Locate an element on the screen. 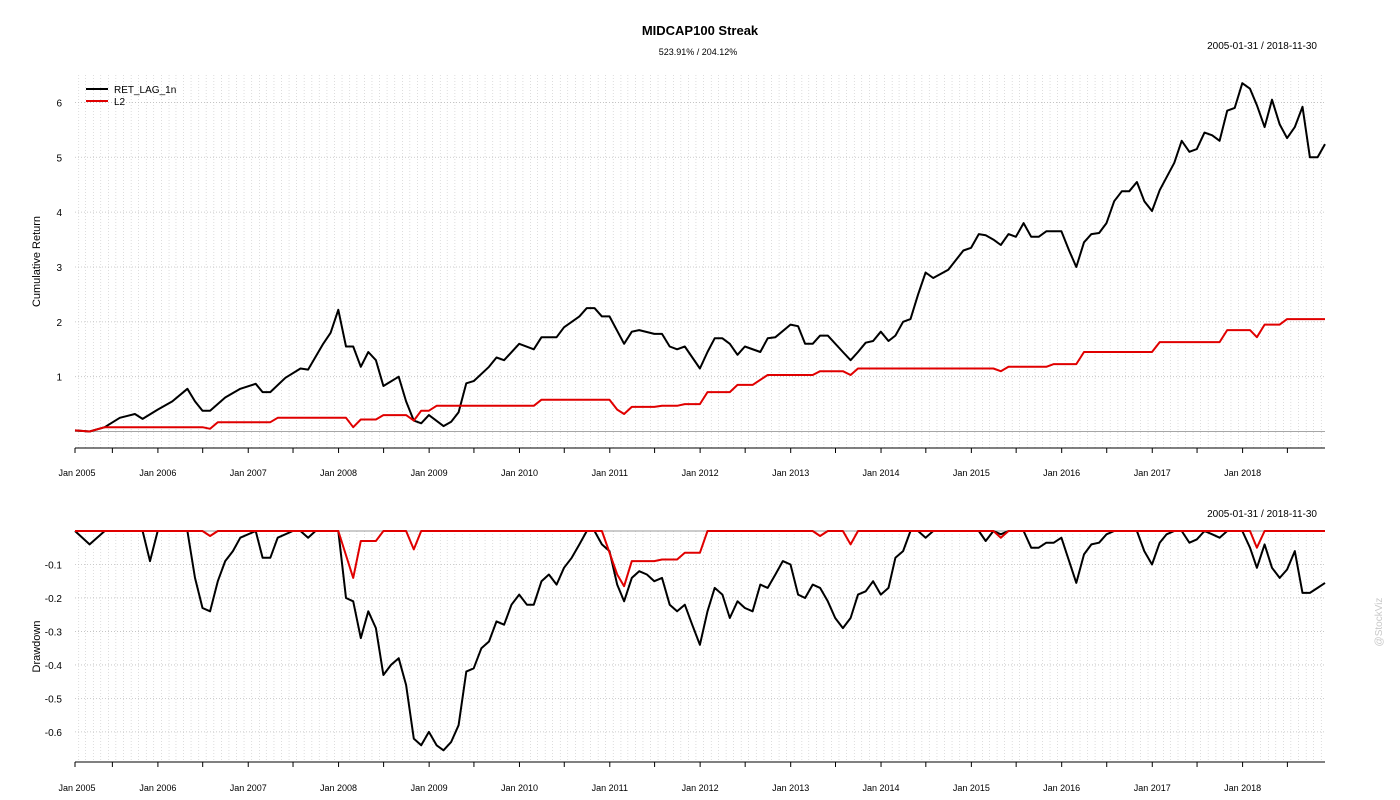 Image resolution: width=1400 pixels, height=800 pixels. y-tick-label: -0.5 is located at coordinates (54, 699).